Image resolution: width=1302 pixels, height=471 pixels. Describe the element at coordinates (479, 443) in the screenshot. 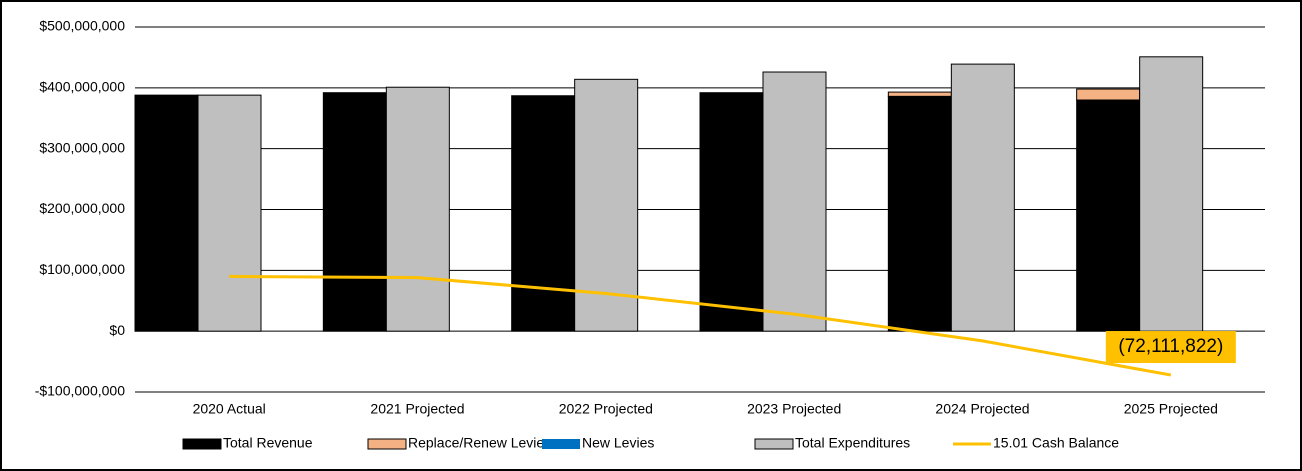

I see `legend-label: Replace/Renew Levies` at that location.